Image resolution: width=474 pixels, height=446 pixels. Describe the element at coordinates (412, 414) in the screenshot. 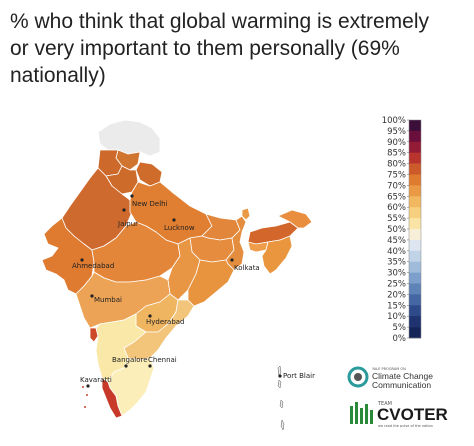

I see `cvoter-name-text: CVOTER` at that location.